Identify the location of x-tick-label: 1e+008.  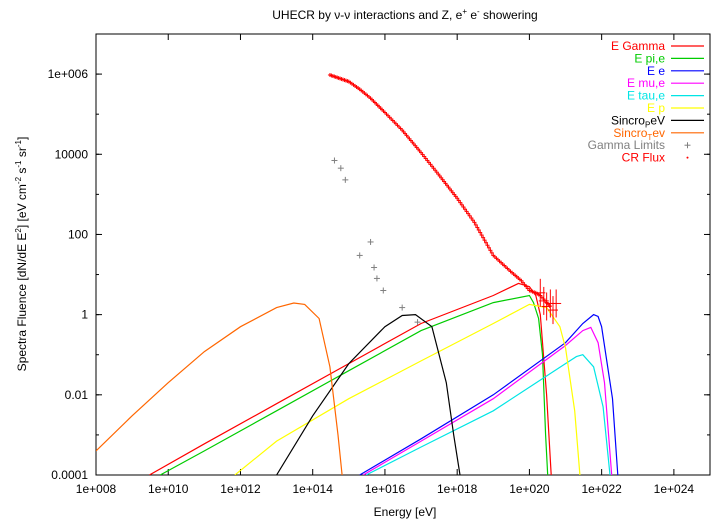
(96, 489).